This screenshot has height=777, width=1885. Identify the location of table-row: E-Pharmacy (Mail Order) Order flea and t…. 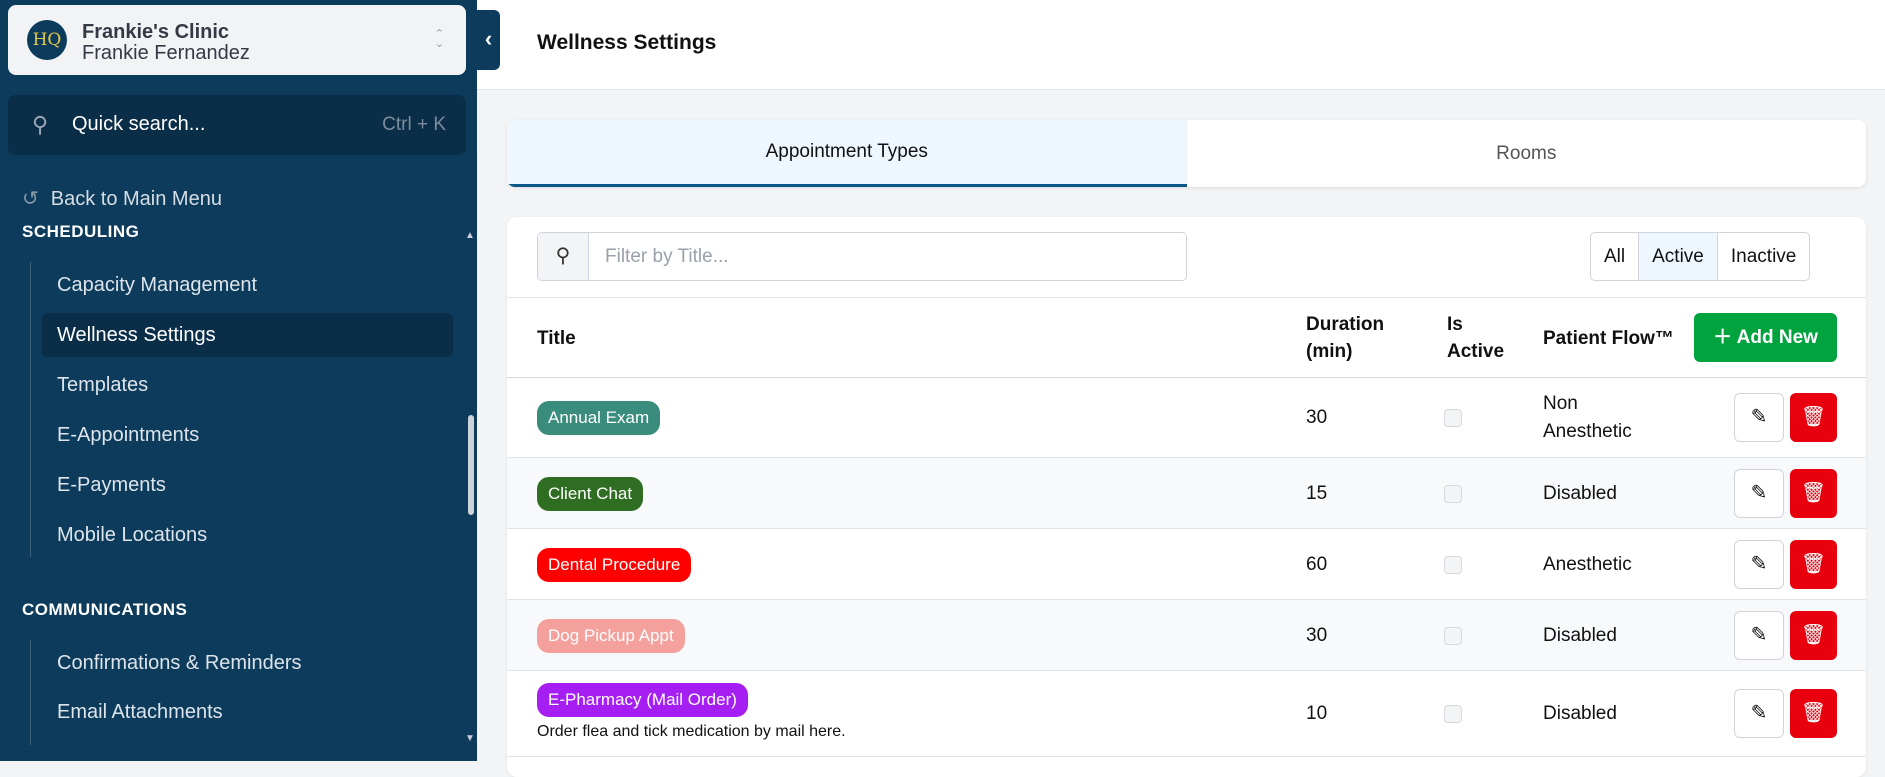
(1186, 714).